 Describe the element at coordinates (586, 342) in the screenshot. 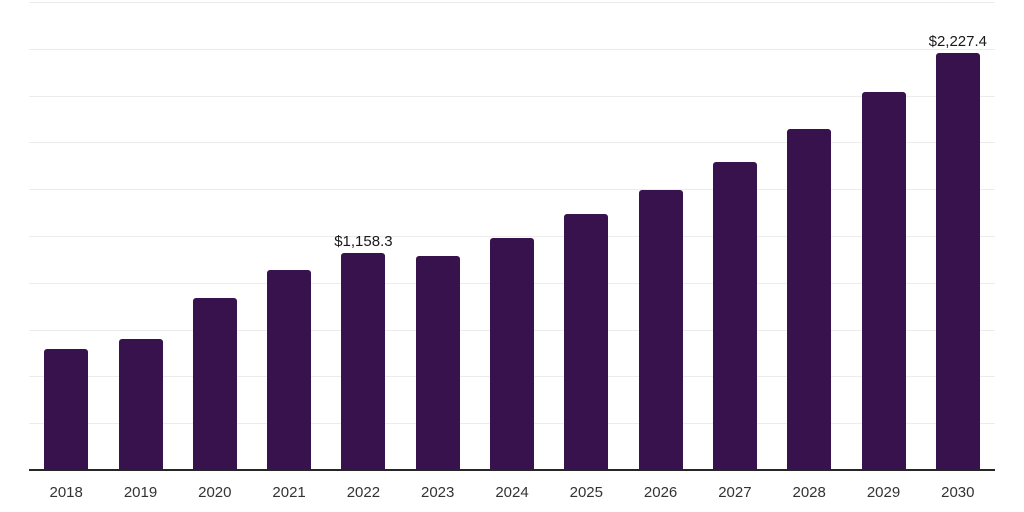

I see `bar-2025` at that location.